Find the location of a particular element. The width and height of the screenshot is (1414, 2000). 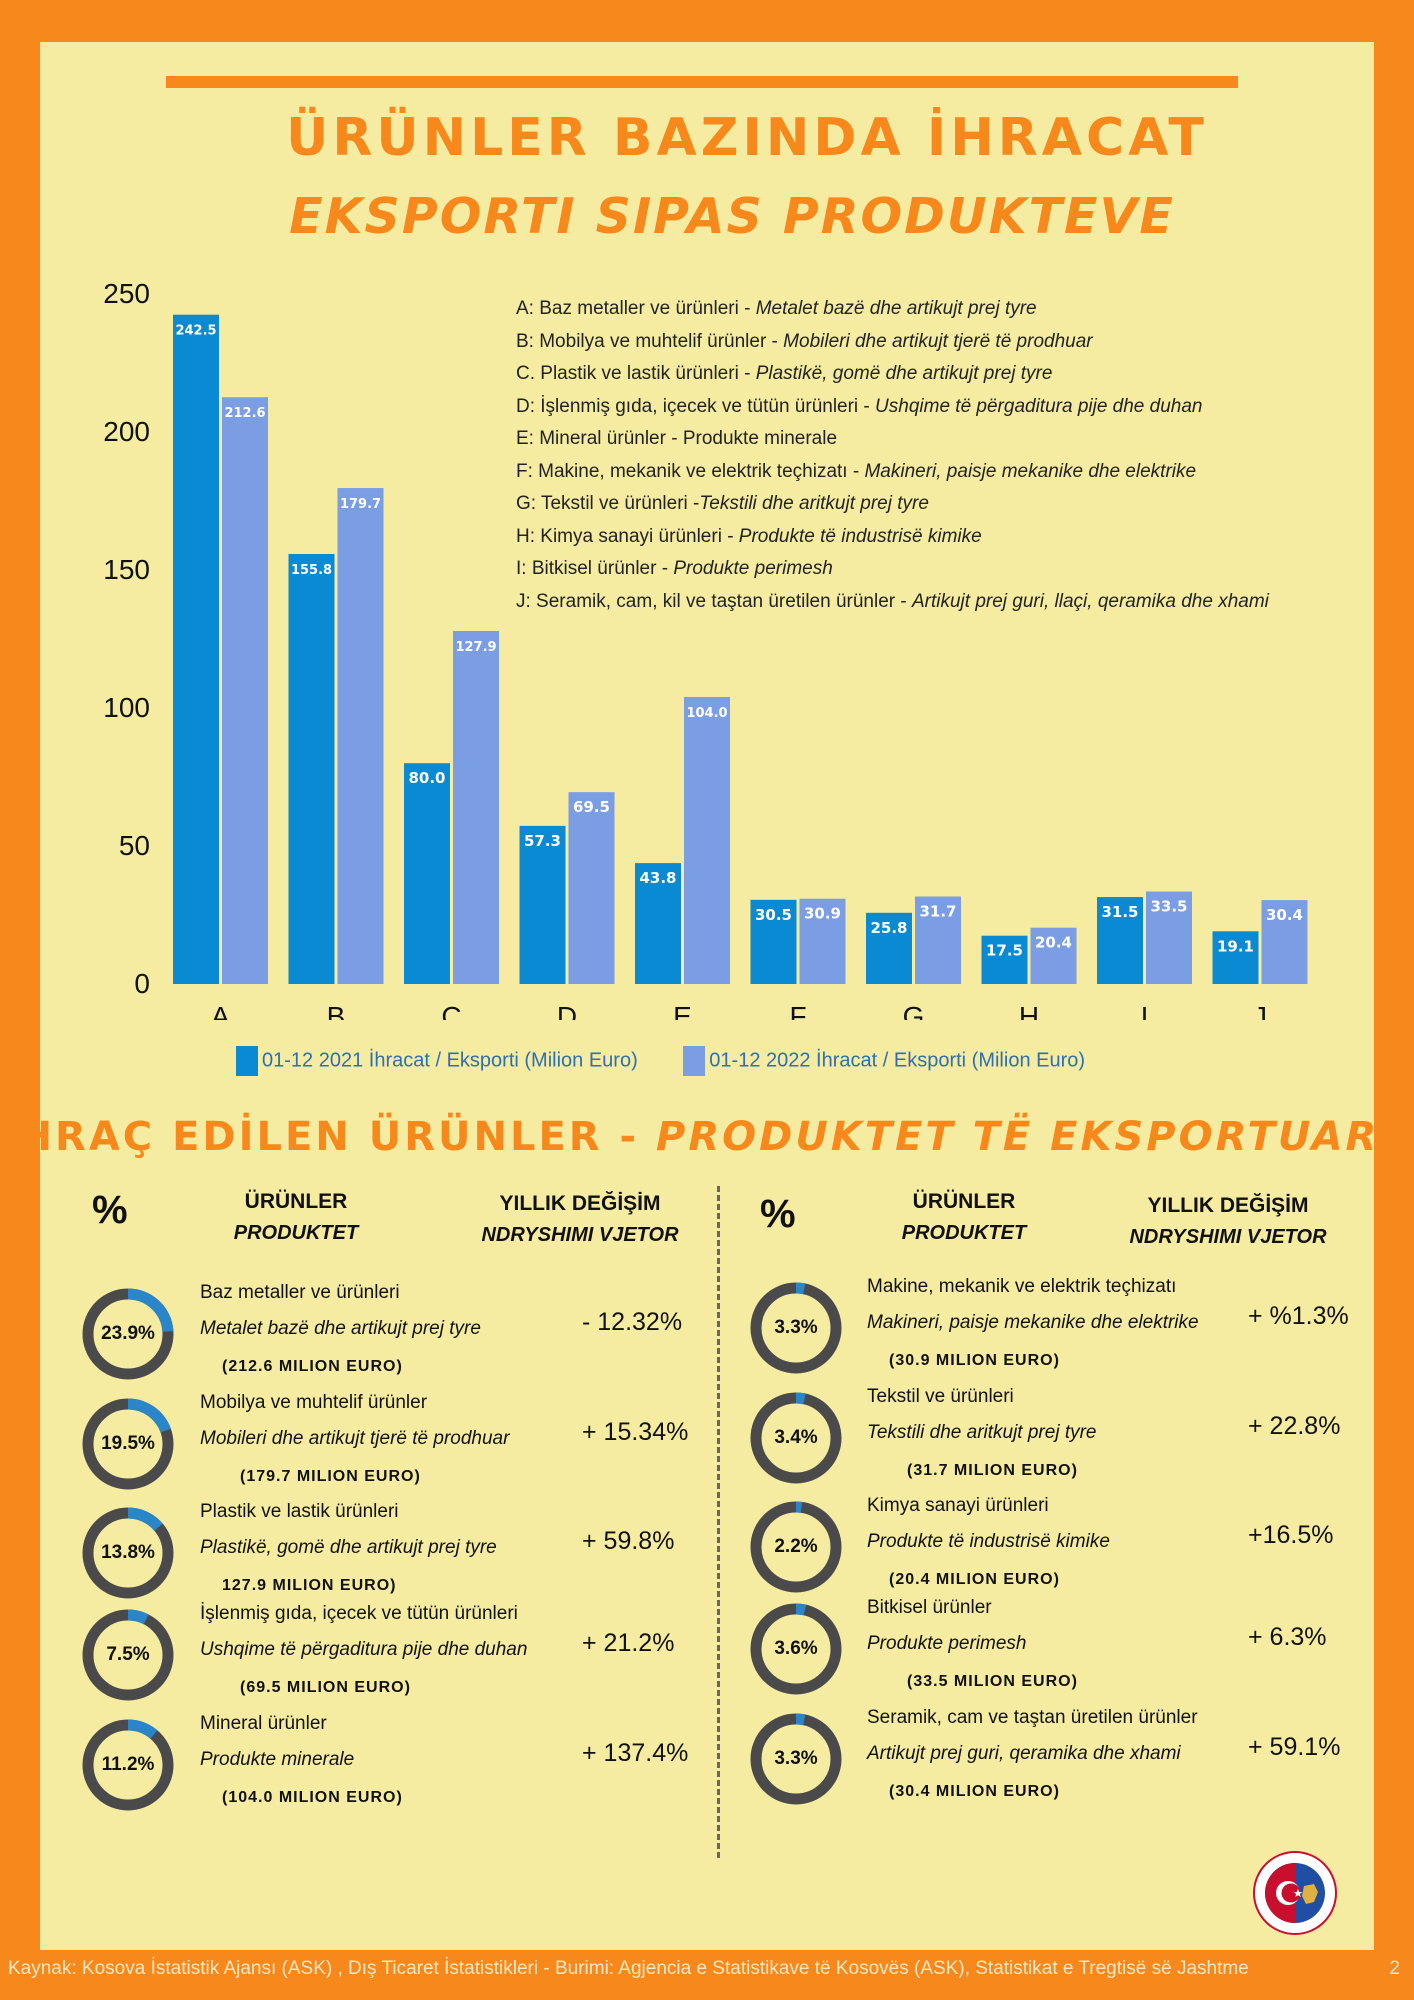

product-name-sq: Metalet bazë dhe artikujt prej tyre is located at coordinates (340, 1328).